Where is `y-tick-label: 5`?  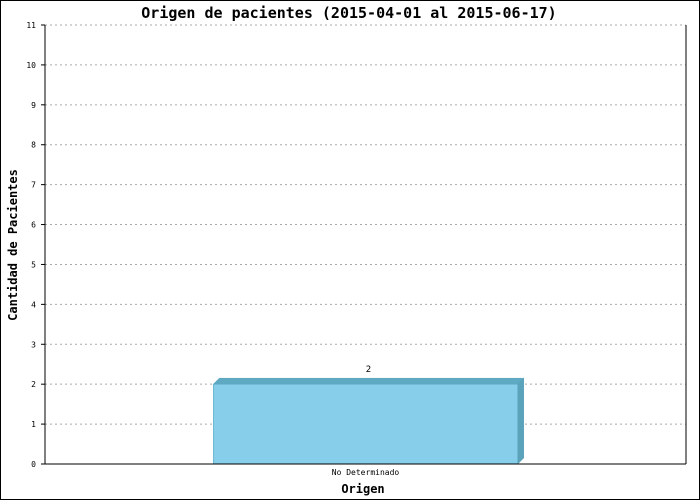
y-tick-label: 5 is located at coordinates (33, 264).